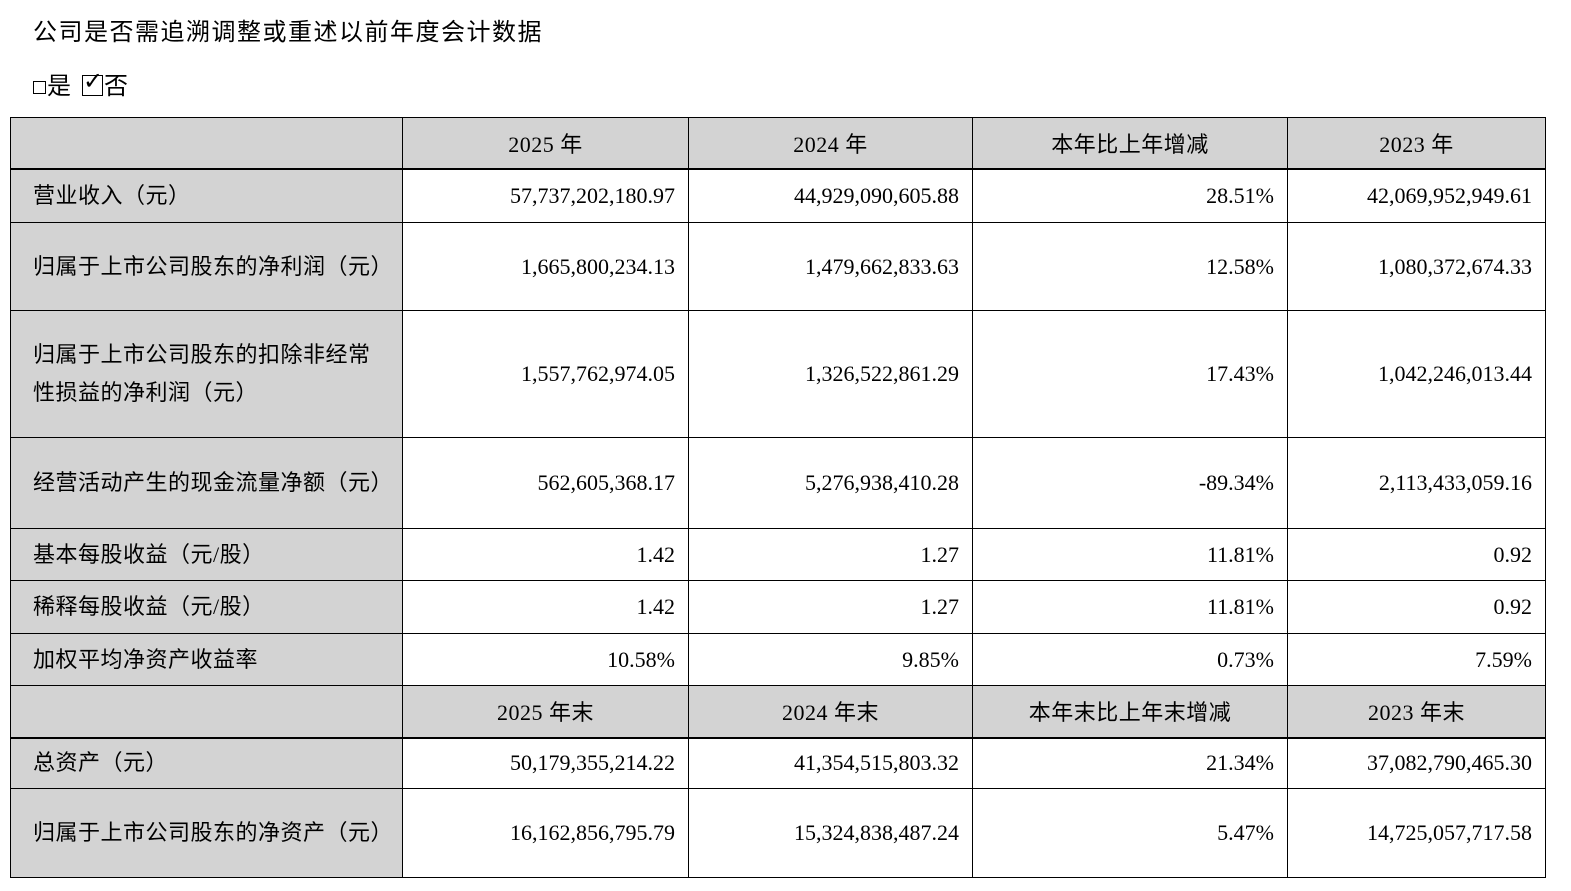  What do you see at coordinates (206, 554) in the screenshot?
I see `row-label: 基本每股收益（元/股）` at bounding box center [206, 554].